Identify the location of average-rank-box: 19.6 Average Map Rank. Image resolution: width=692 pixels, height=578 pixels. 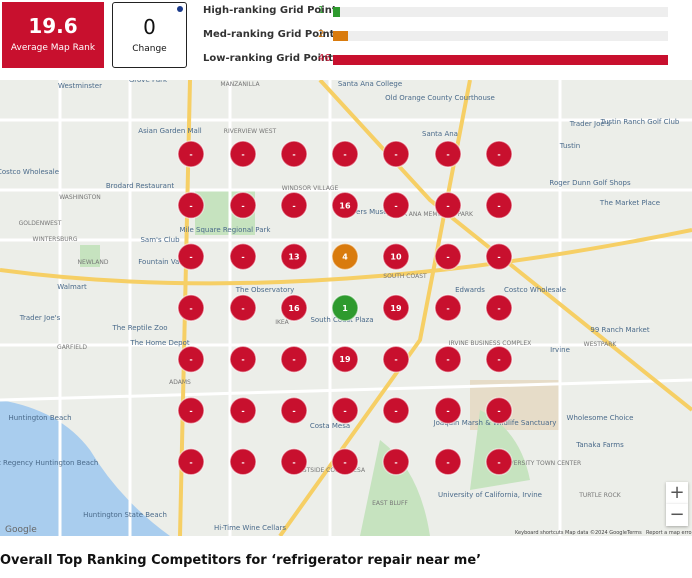
(53, 35).